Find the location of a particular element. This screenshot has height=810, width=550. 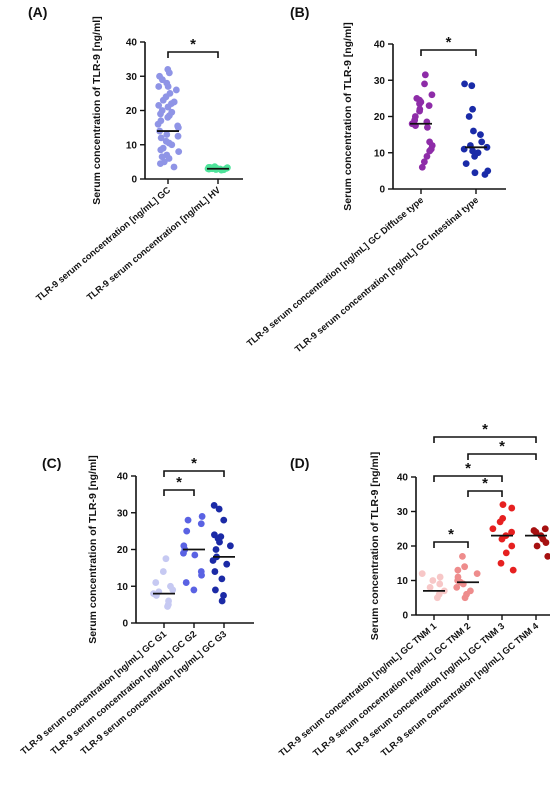

panel-label: (A) is located at coordinates (37, 12).